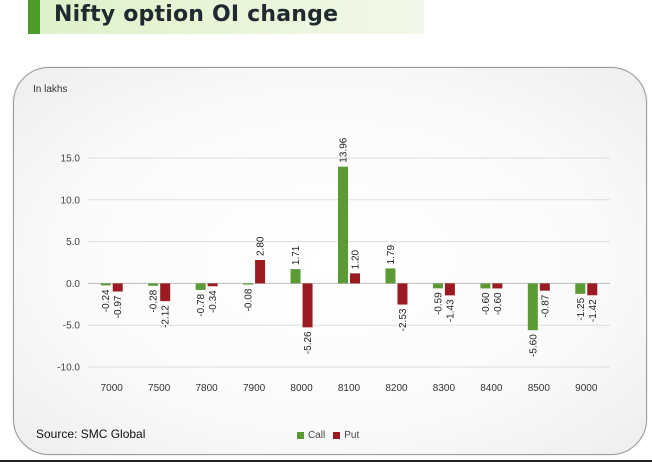  What do you see at coordinates (391, 255) in the screenshot?
I see `data-label: 1.79` at bounding box center [391, 255].